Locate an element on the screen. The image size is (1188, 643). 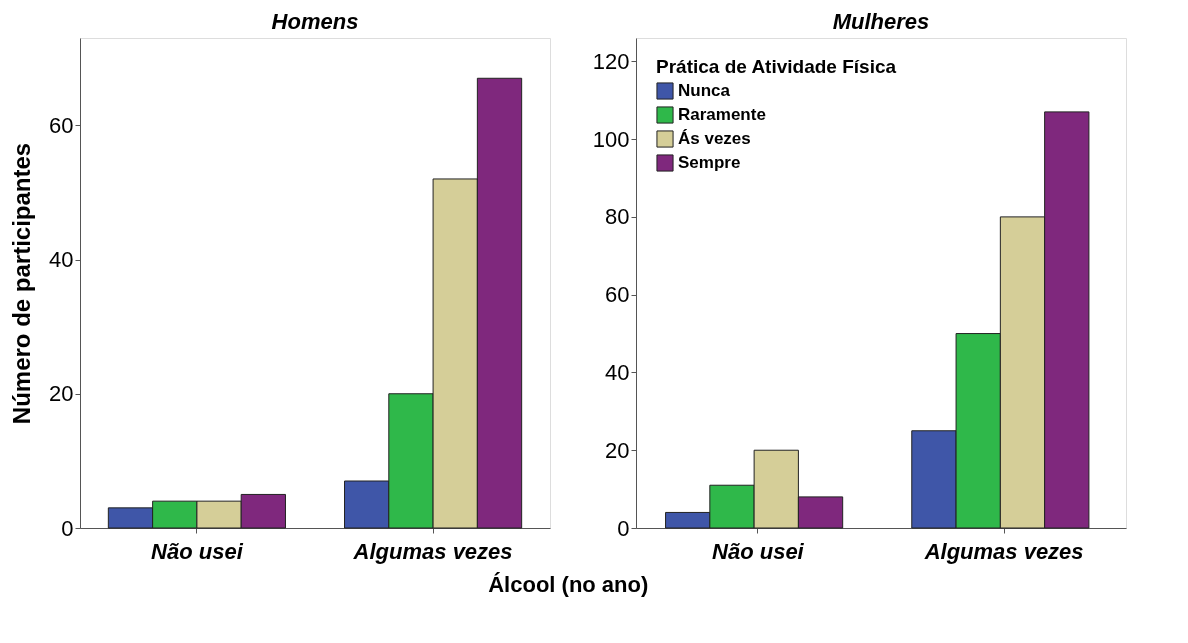
legend-label: Sempre is located at coordinates (709, 162).